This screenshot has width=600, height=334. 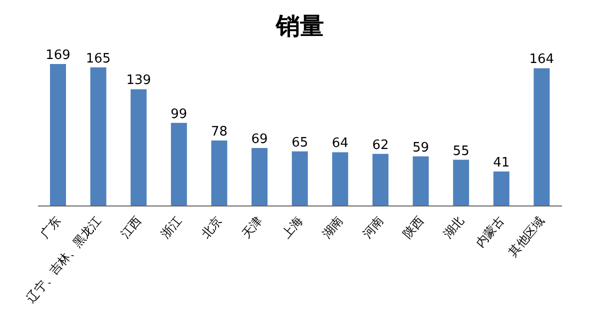 What do you see at coordinates (292, 227) in the screenshot?
I see `x-tick-label: 上海` at bounding box center [292, 227].